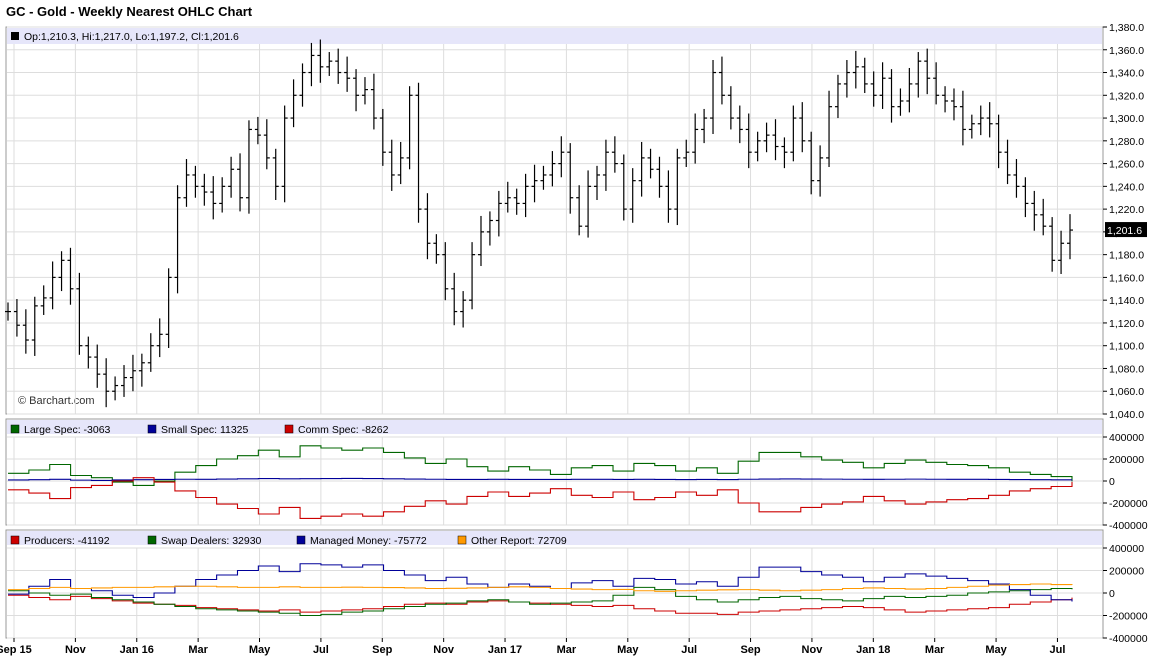 The image size is (1154, 660). I want to click on panel-ytick-label: -400000, so click(1128, 639).